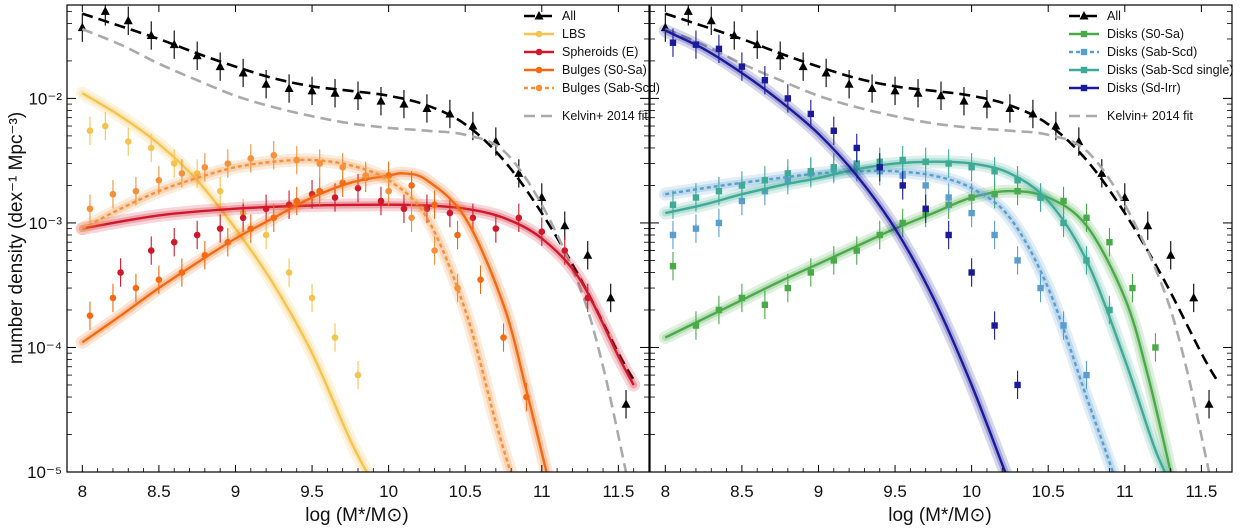 This screenshot has width=1242, height=529. What do you see at coordinates (44, 347) in the screenshot?
I see `left-y-tick-label-1: 10⁻⁴` at bounding box center [44, 347].